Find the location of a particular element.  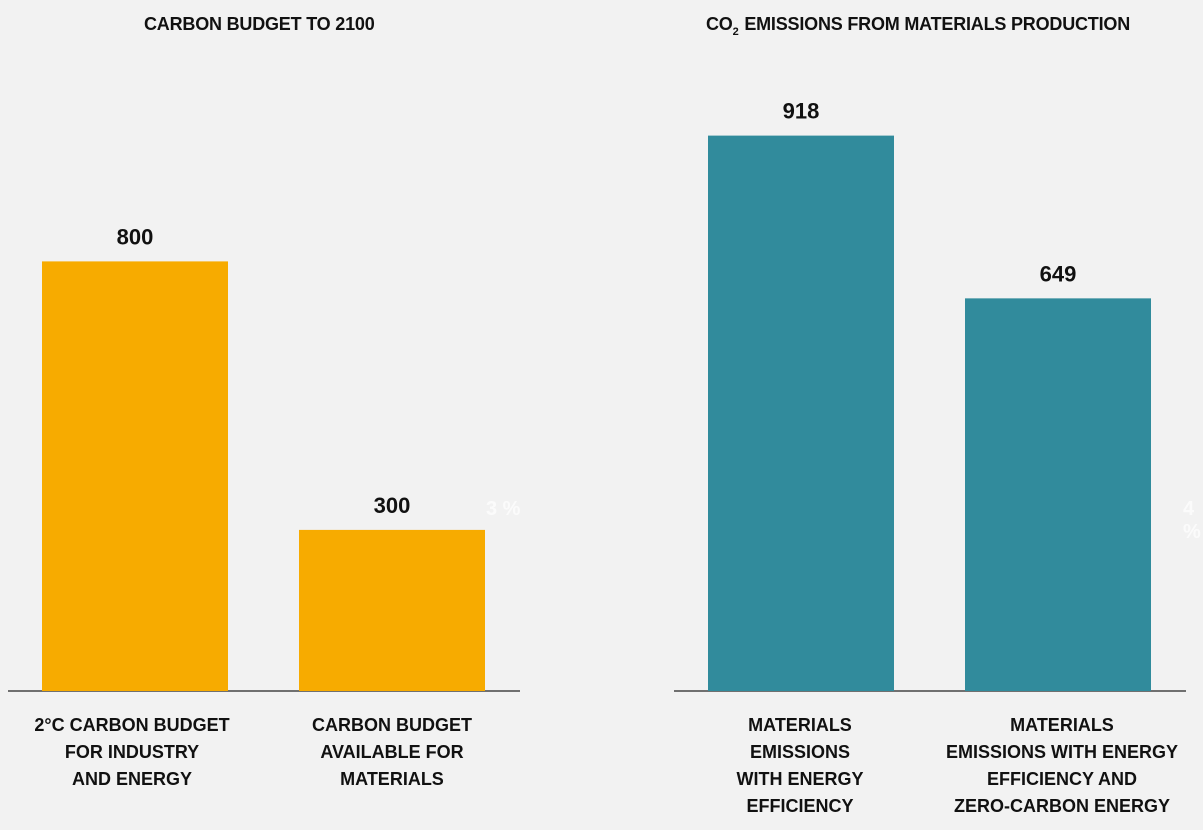

chart-title: CARBON BUDGET TO 2100 is located at coordinates (352, 24).